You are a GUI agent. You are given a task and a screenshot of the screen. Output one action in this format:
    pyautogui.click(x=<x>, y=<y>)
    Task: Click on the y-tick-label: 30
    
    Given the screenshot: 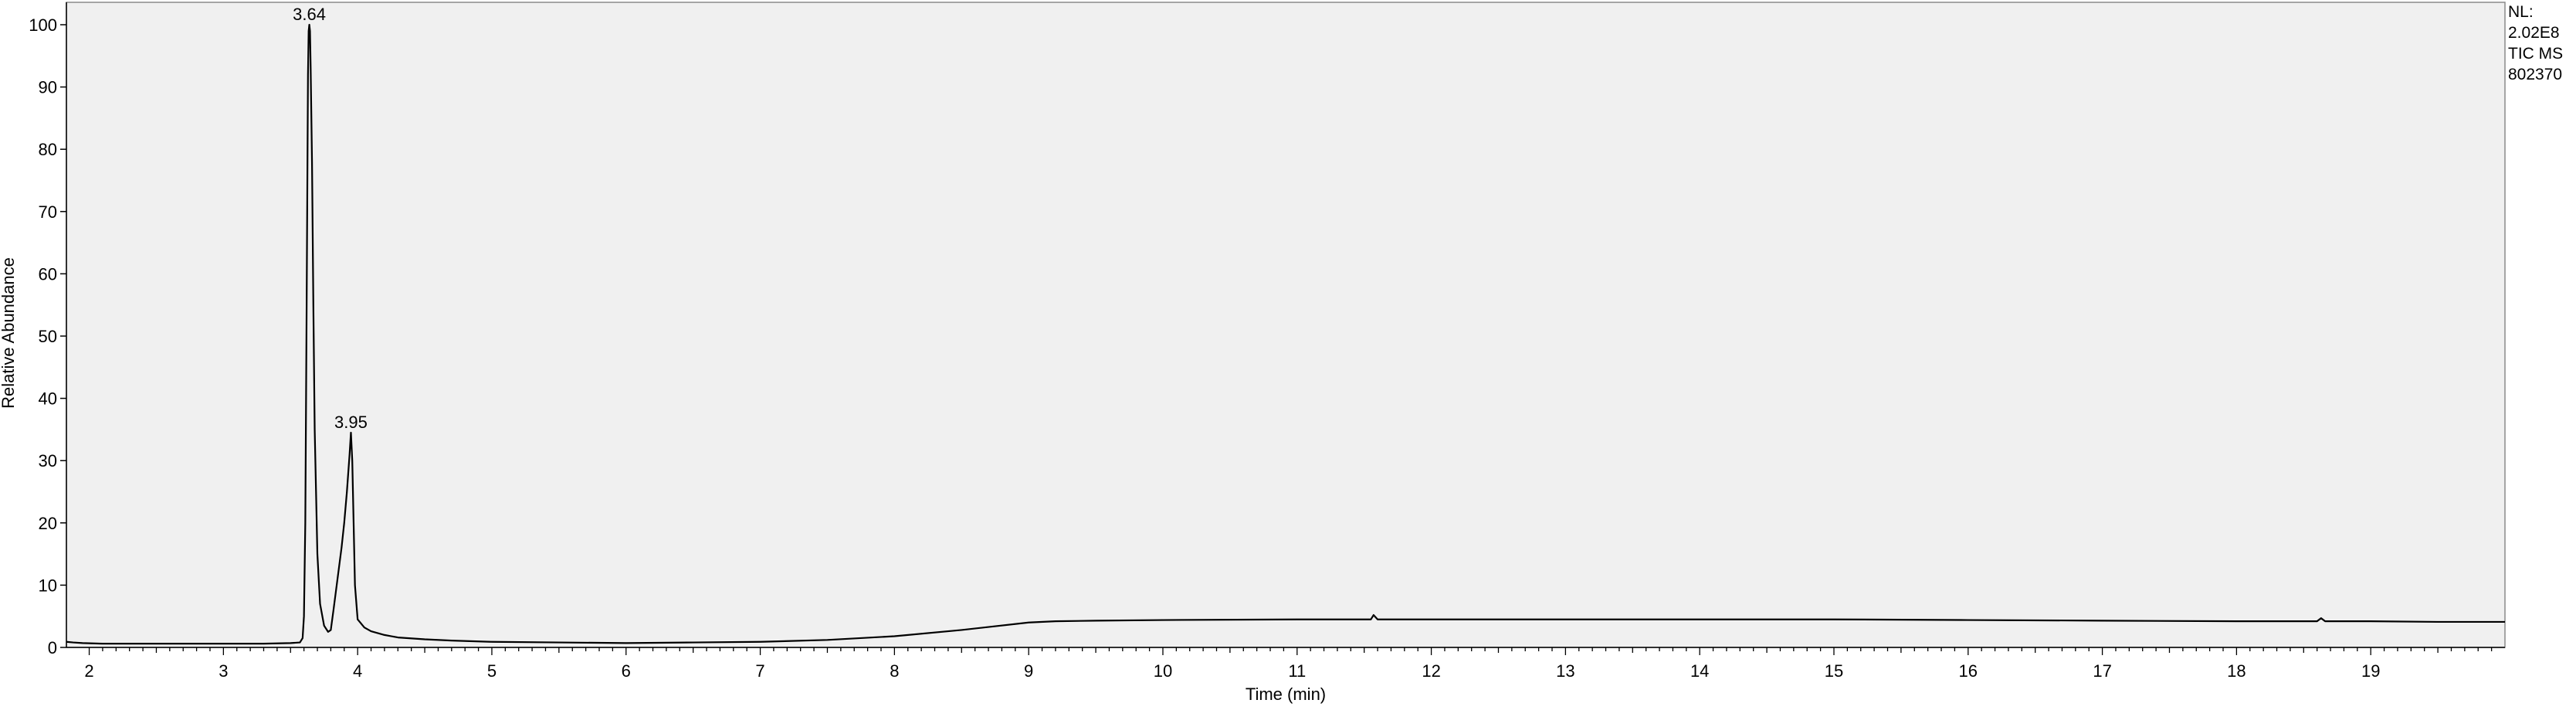 What is the action you would take?
    pyautogui.click(x=48, y=461)
    